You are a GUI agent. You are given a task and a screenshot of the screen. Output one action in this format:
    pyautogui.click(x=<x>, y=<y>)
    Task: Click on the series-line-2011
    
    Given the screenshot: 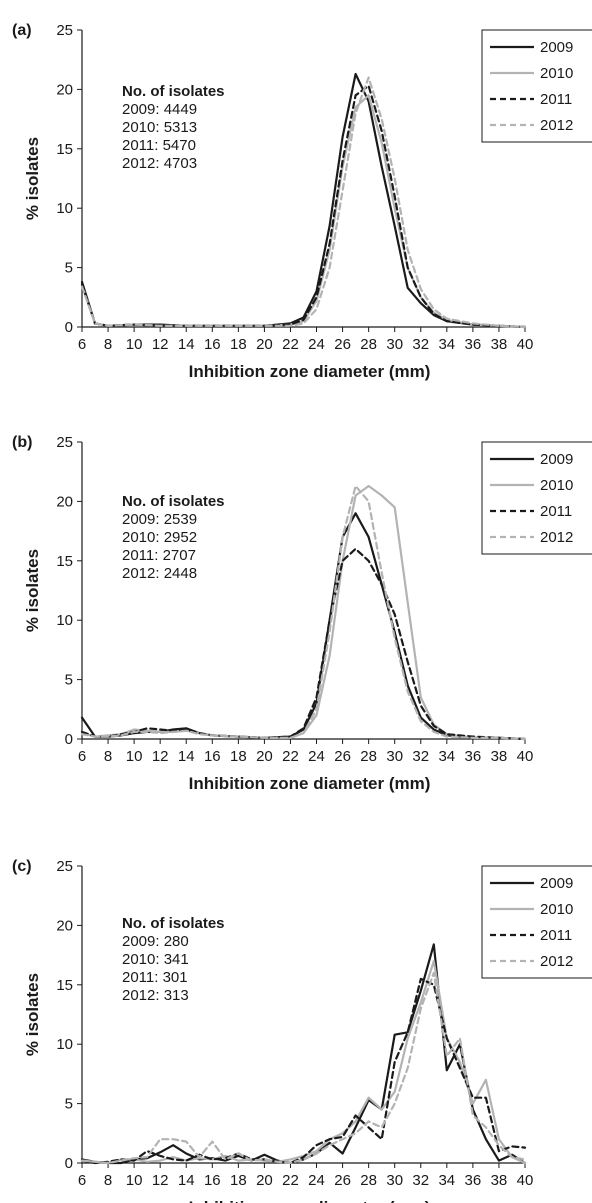 What is the action you would take?
    pyautogui.click(x=303, y=644)
    